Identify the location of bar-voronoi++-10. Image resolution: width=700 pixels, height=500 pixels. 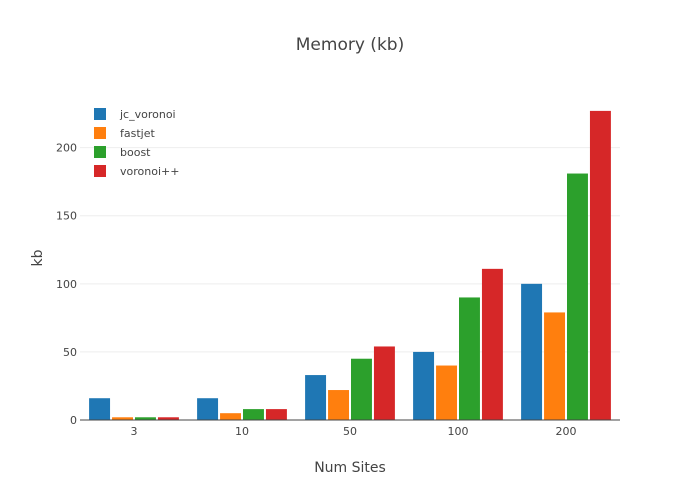
(276, 414).